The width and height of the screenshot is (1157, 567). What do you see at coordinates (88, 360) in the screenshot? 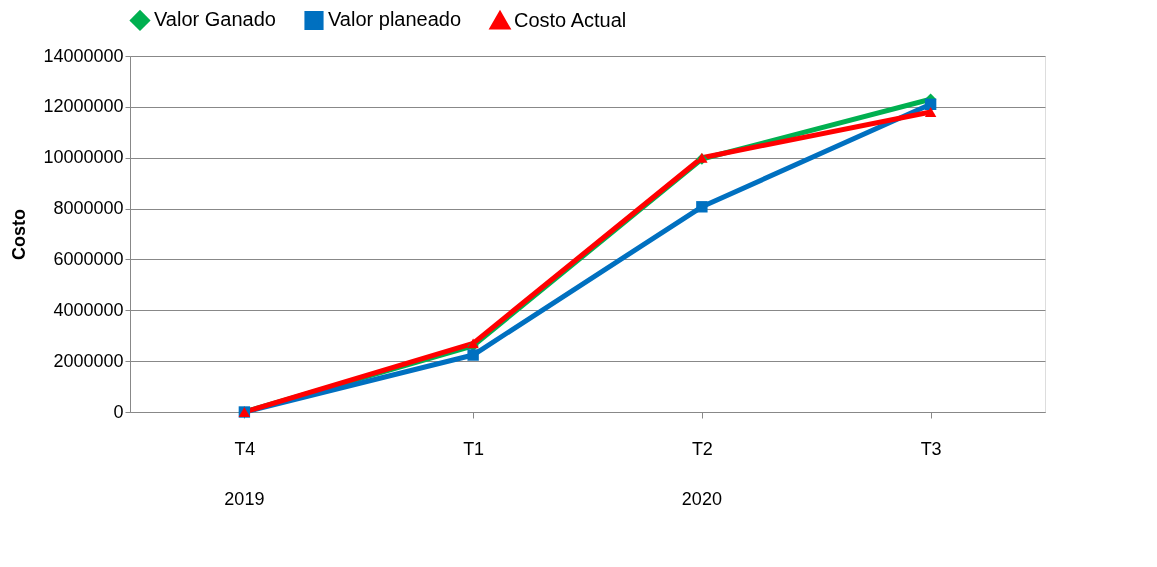
I see `y-tick-label: 2000000` at bounding box center [88, 360].